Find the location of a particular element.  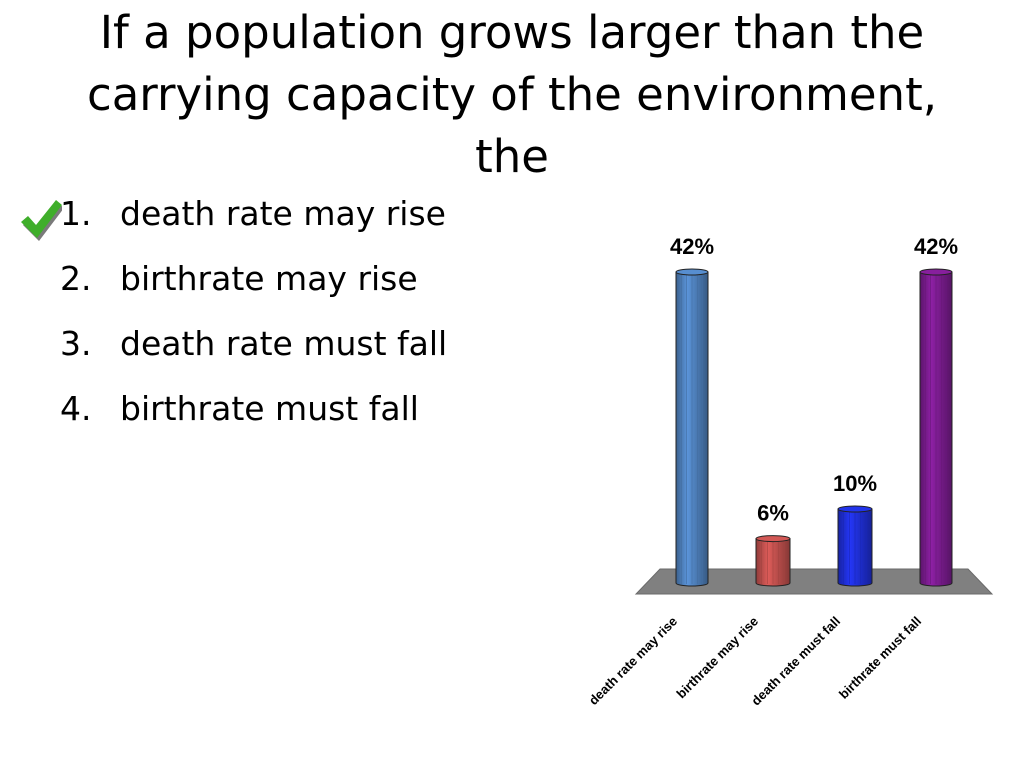

answer-item: 4. birthrate must fall is located at coordinates (253, 419).